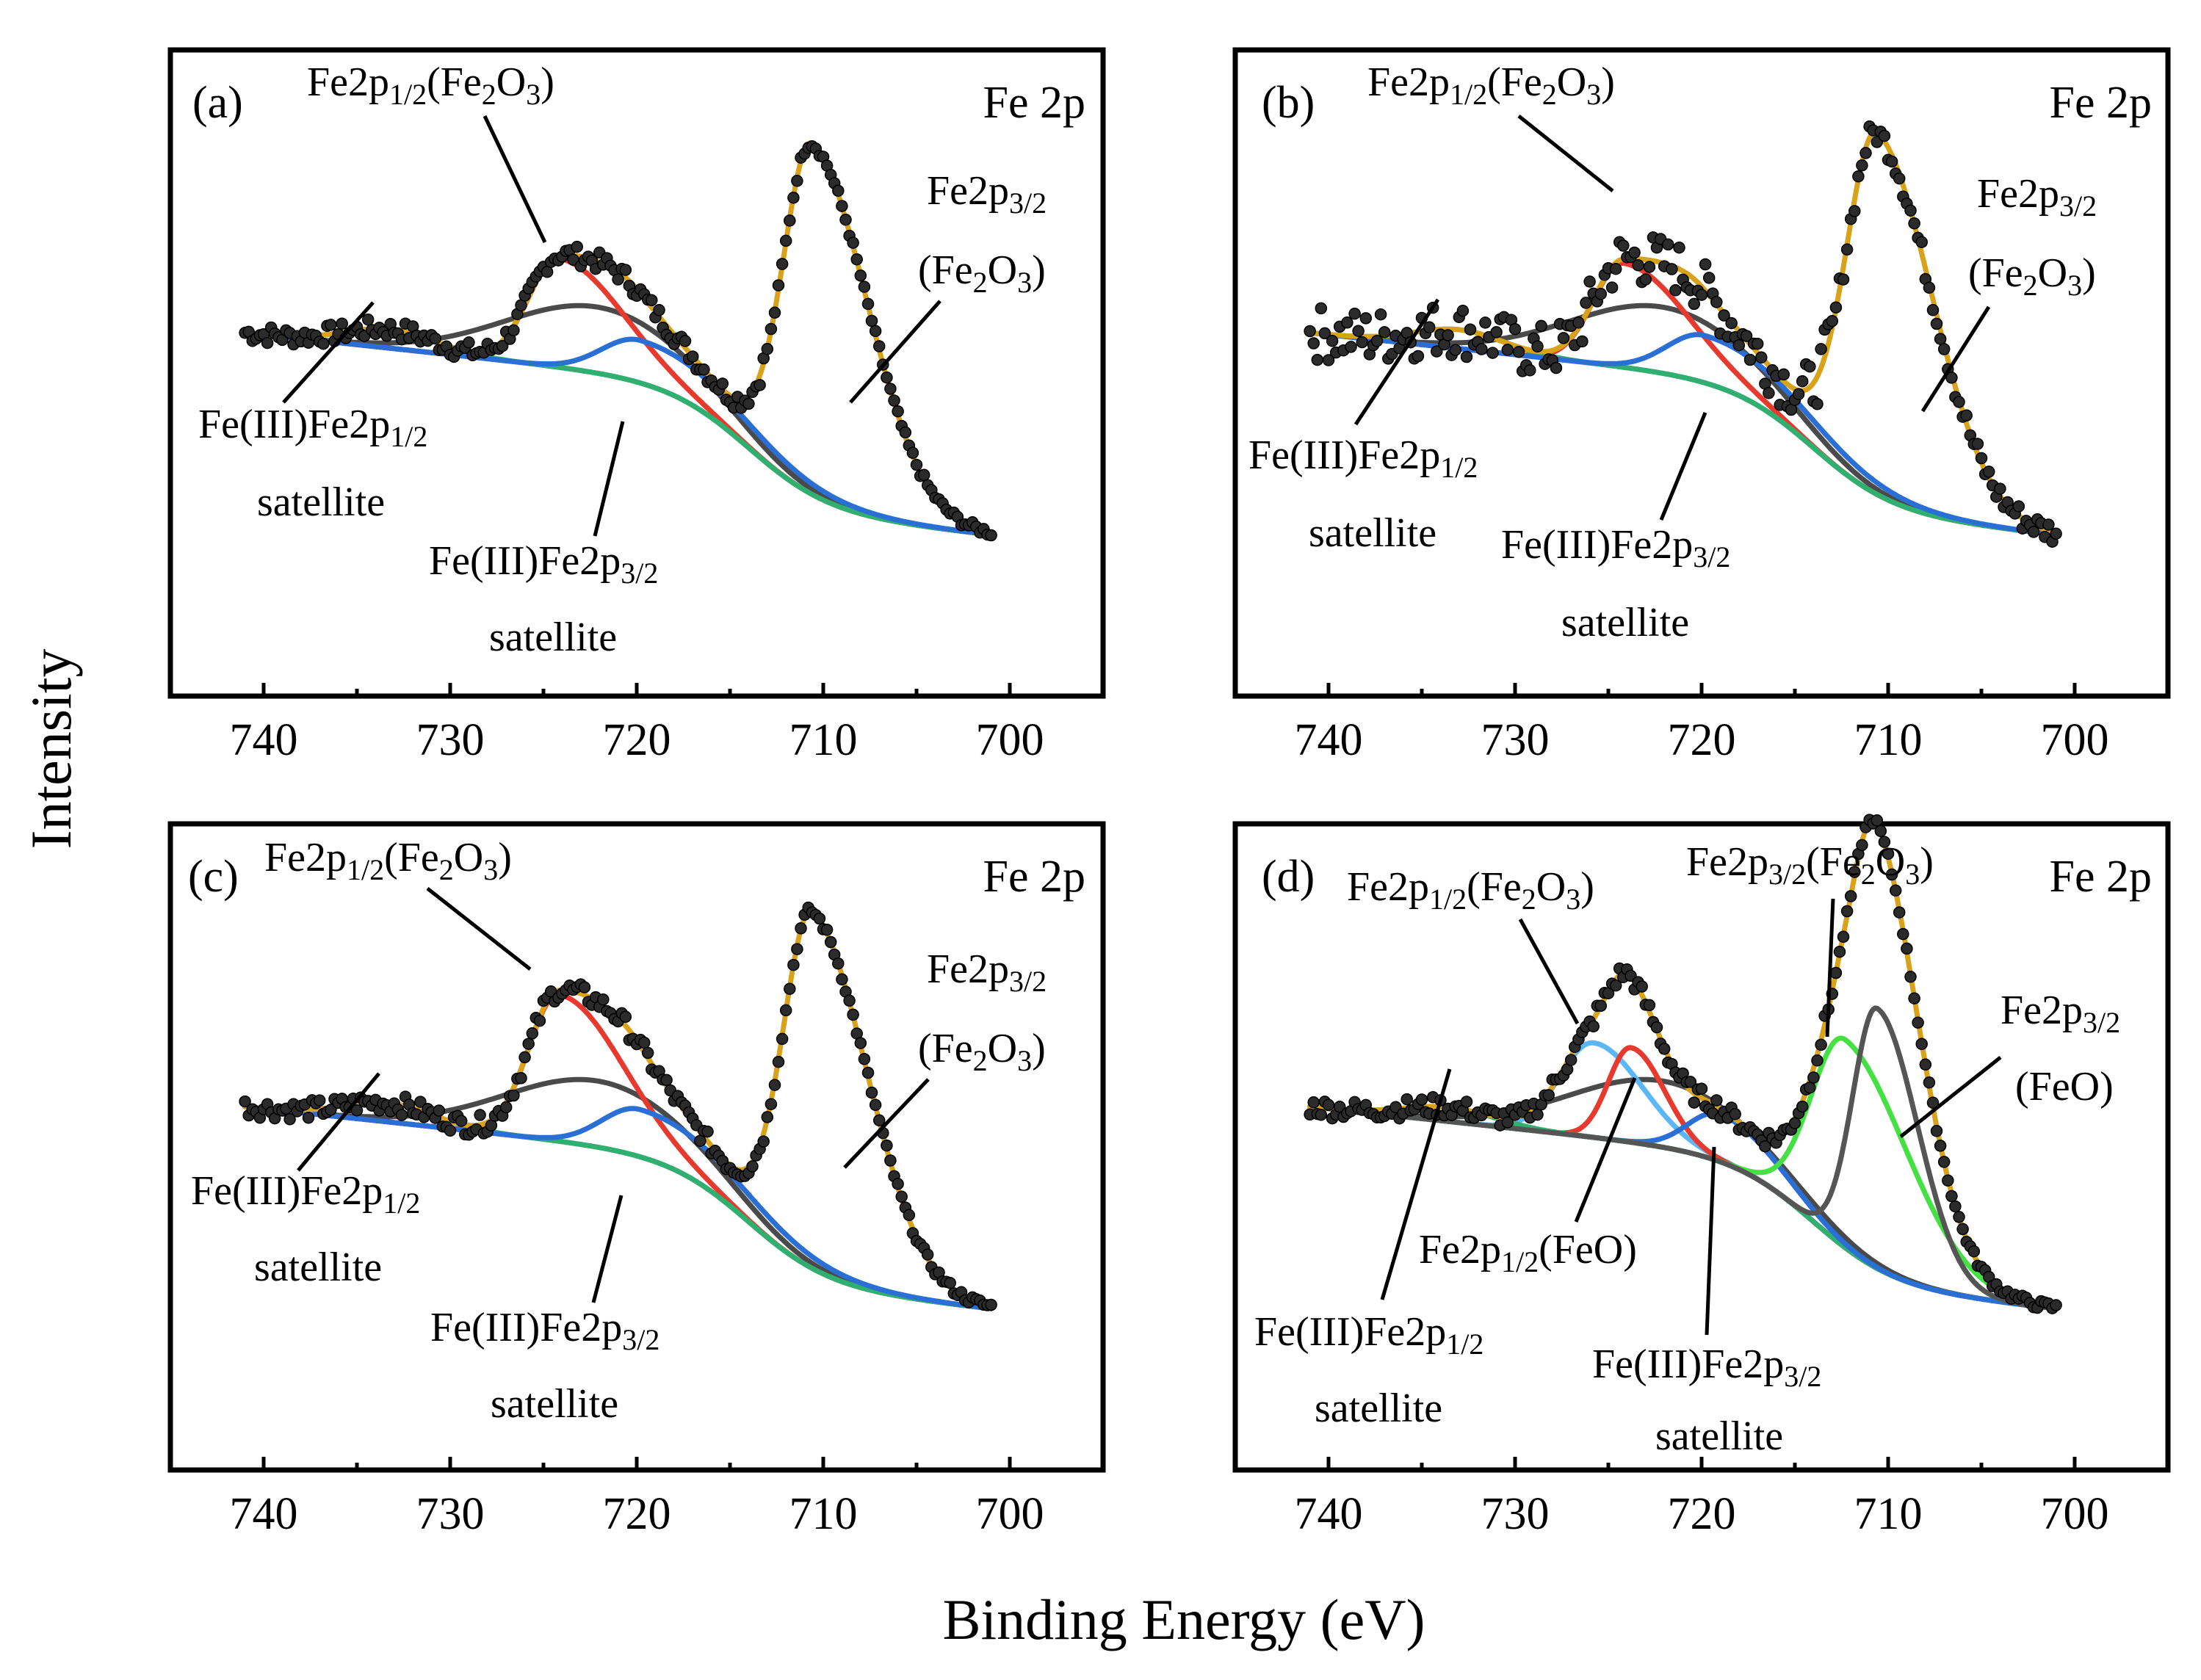 This screenshot has height=1680, width=2201. Describe the element at coordinates (544, 1330) in the screenshot. I see `c-sat32-label: Fe(III)Fe2p3/2` at that location.